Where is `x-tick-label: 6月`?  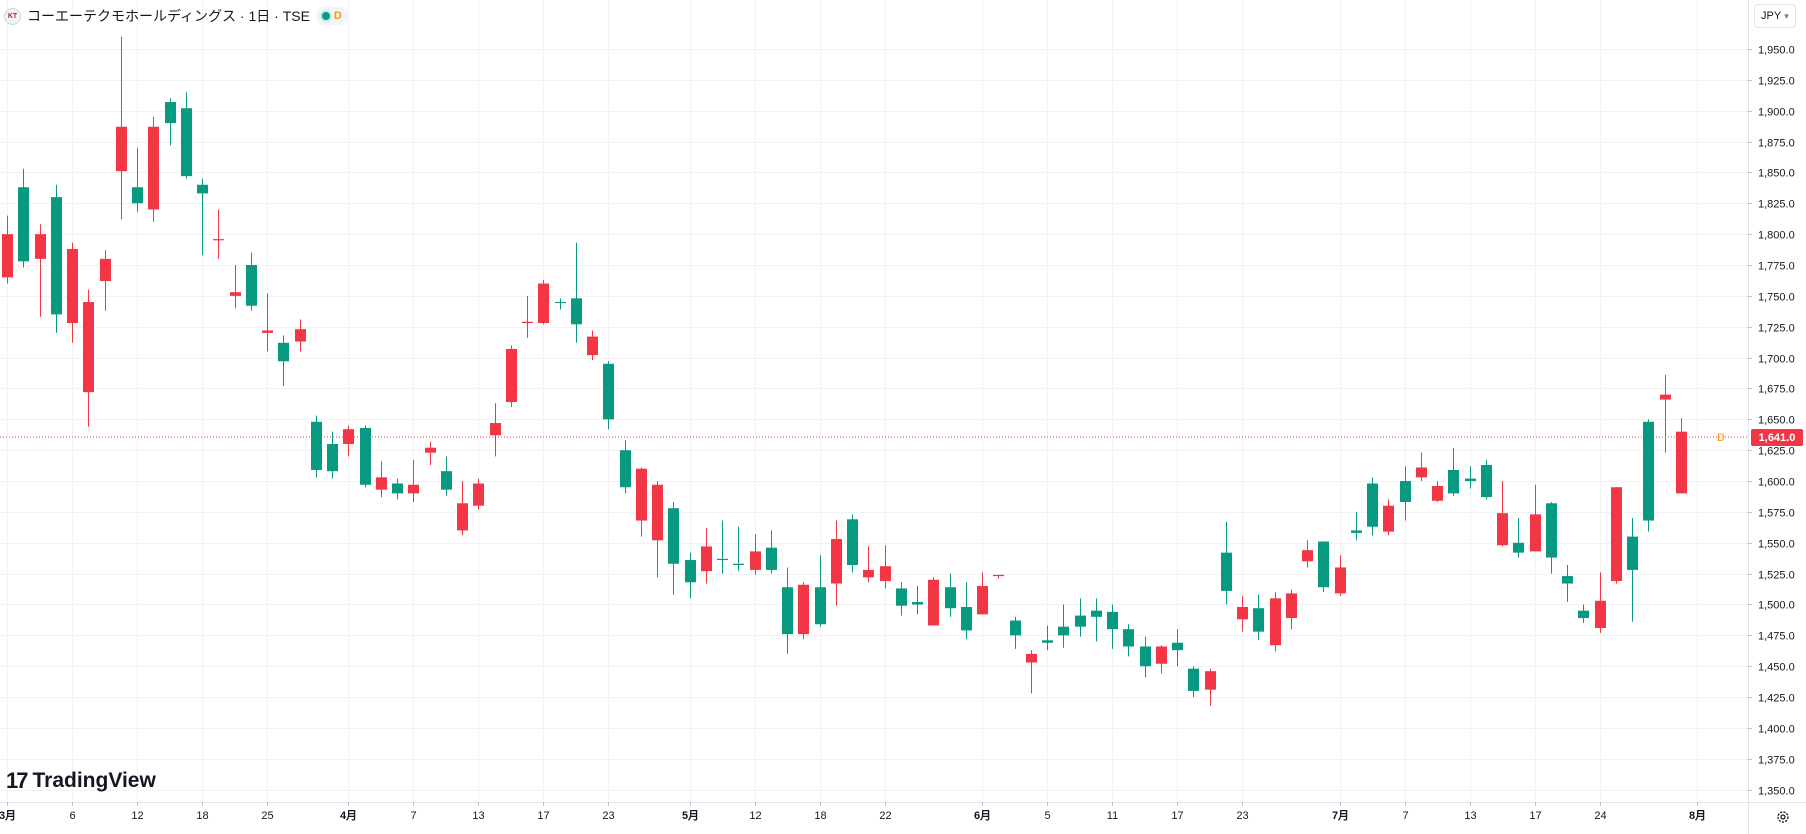 x-tick-label: 6月 is located at coordinates (982, 815).